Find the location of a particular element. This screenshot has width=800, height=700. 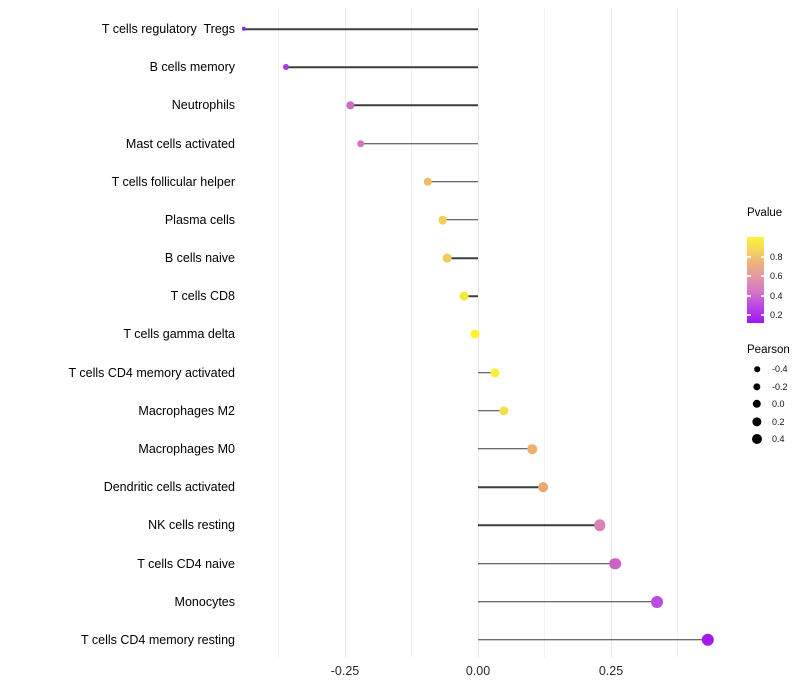

size-legend-label: 0.2 is located at coordinates (778, 421).